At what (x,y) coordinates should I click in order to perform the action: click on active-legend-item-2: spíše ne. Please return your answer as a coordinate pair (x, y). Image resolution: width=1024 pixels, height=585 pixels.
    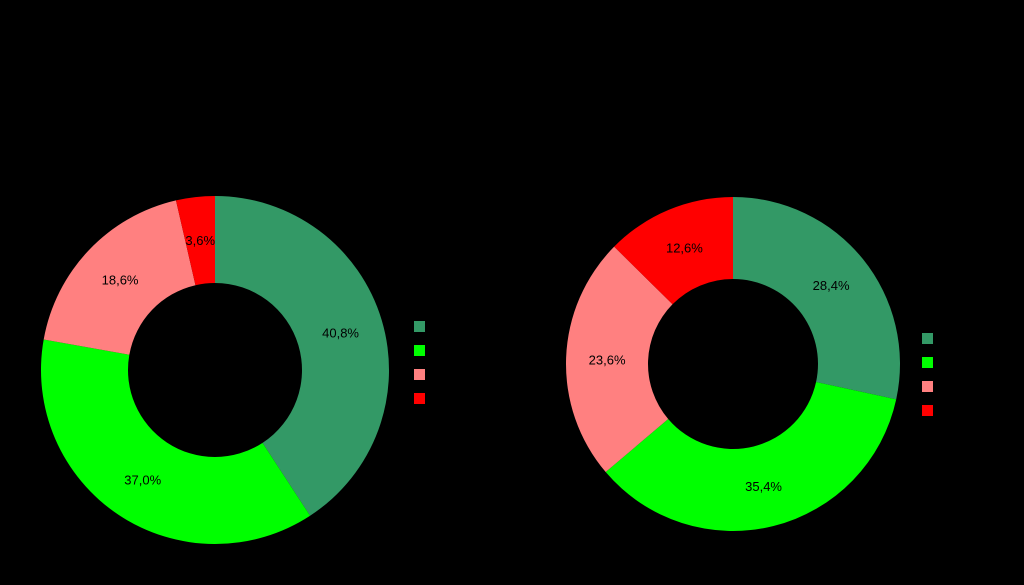
    Looking at the image, I should click on (447, 374).